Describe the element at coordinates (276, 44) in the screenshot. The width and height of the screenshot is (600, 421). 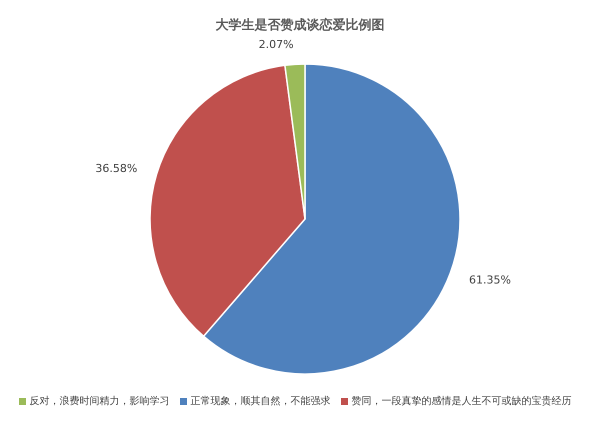
I see `data-label: 2.07%` at that location.